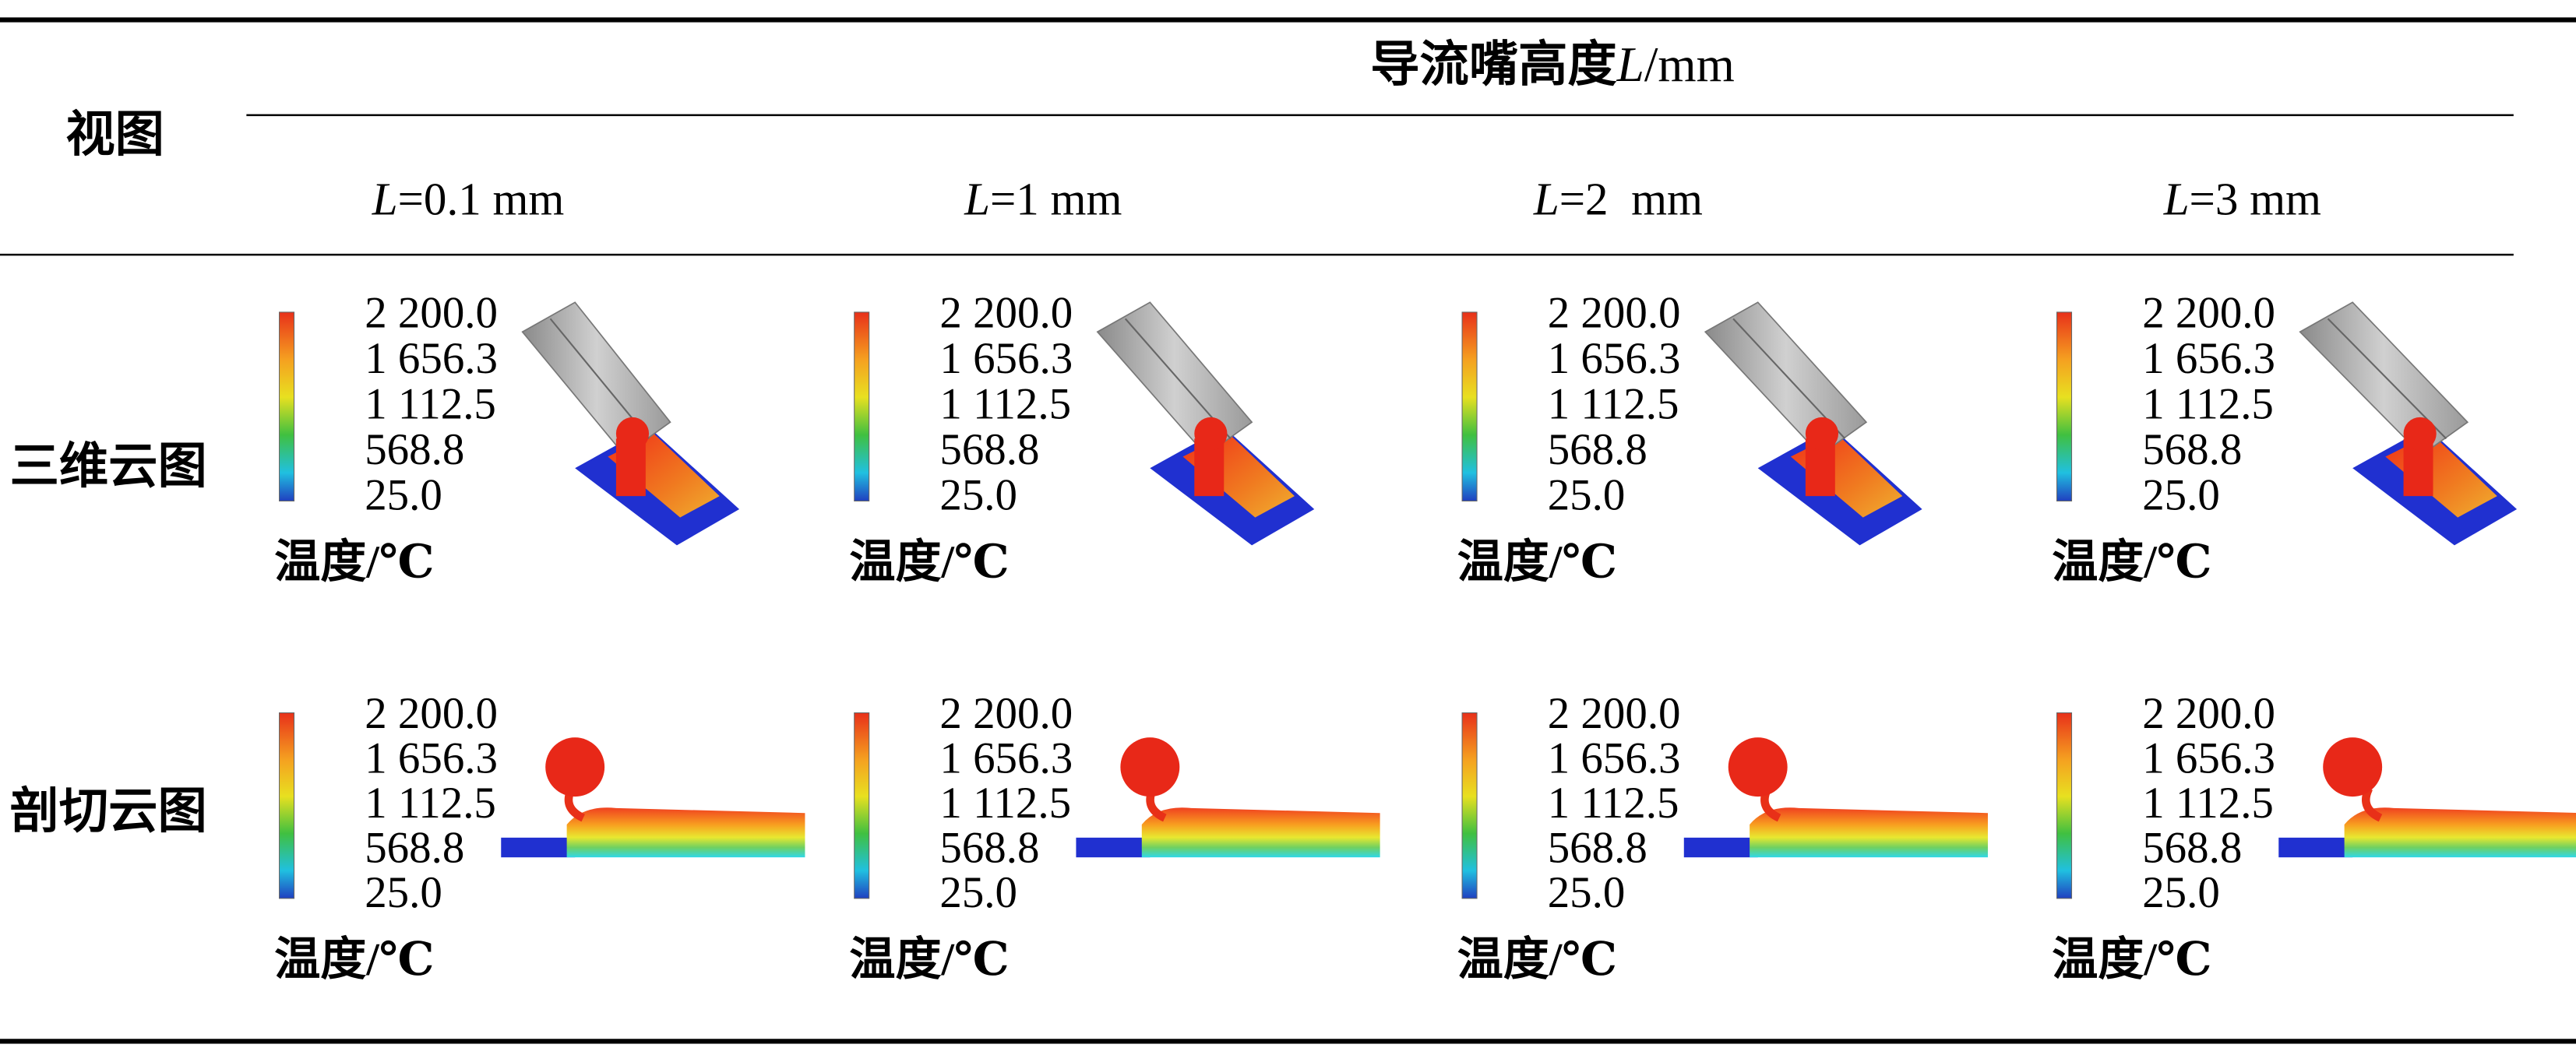  Describe the element at coordinates (2387, 379) in the screenshot. I see `nozzle-edge` at that location.